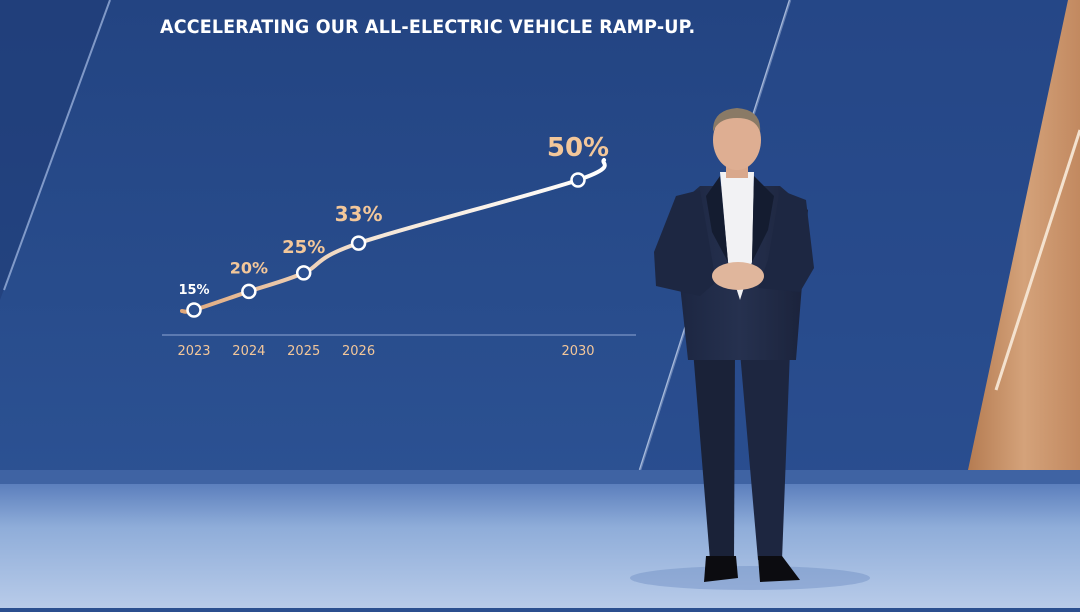 This screenshot has height=612, width=1080. Describe the element at coordinates (194, 310) in the screenshot. I see `data-point-2023` at that location.